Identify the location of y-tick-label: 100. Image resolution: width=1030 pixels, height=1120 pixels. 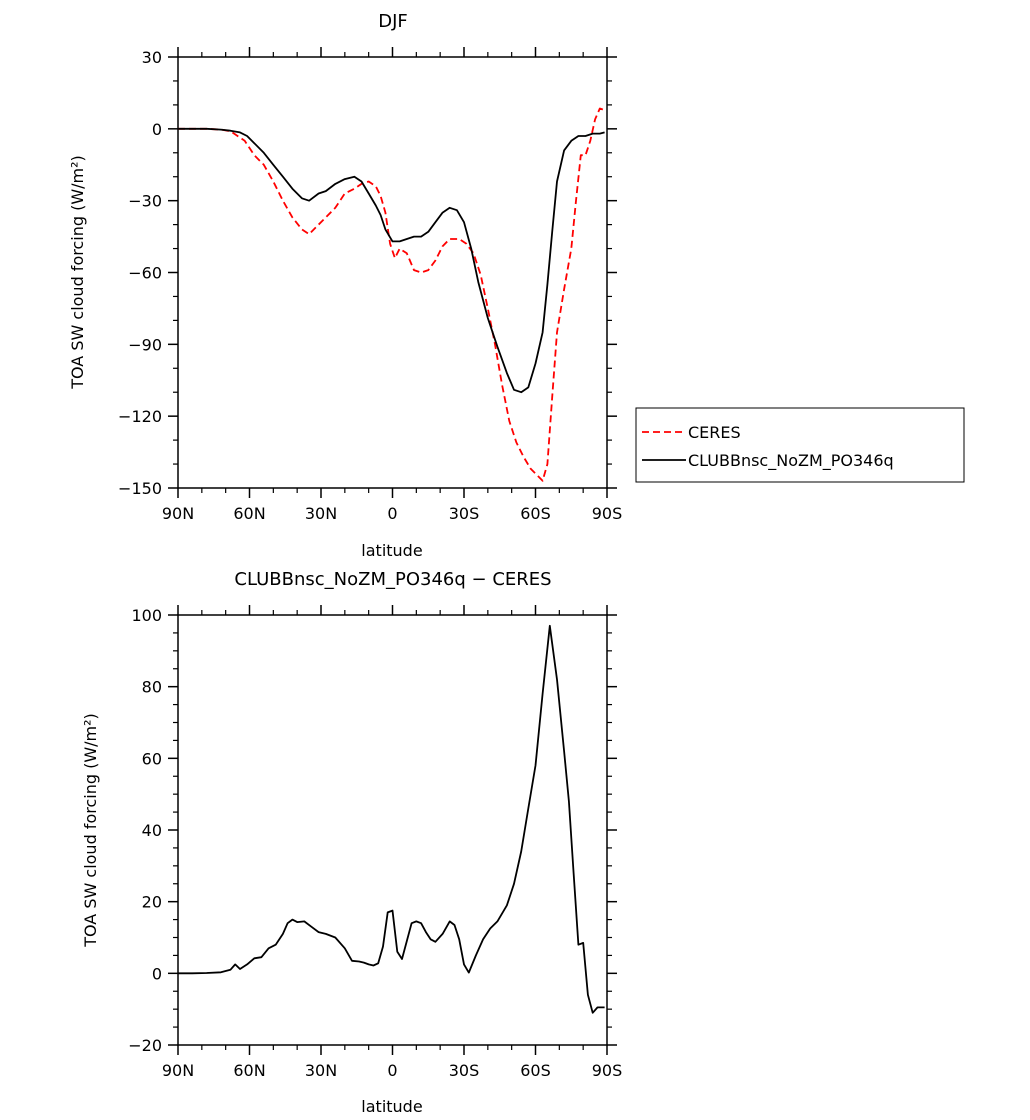
(146, 615).